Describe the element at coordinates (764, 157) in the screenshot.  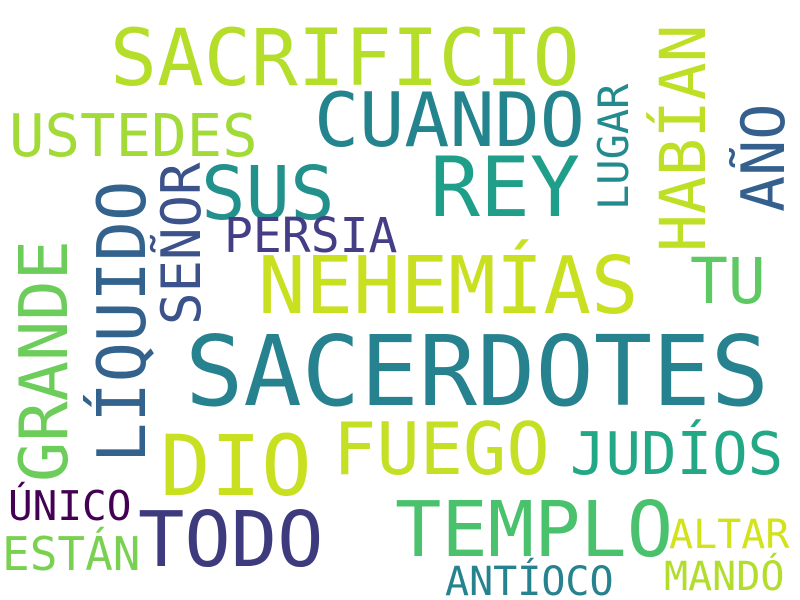
I see `word-ano: AÑO` at that location.